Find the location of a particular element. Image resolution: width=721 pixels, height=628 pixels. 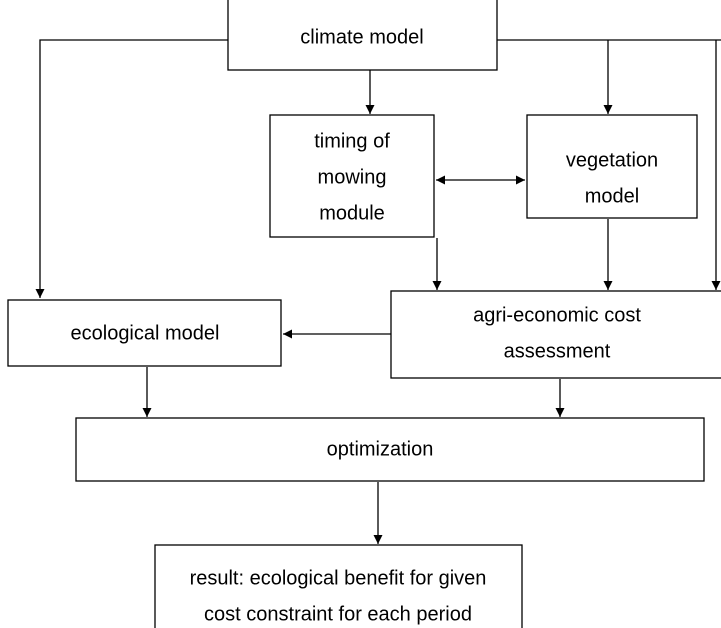

box-label: ecological model is located at coordinates (145, 333).